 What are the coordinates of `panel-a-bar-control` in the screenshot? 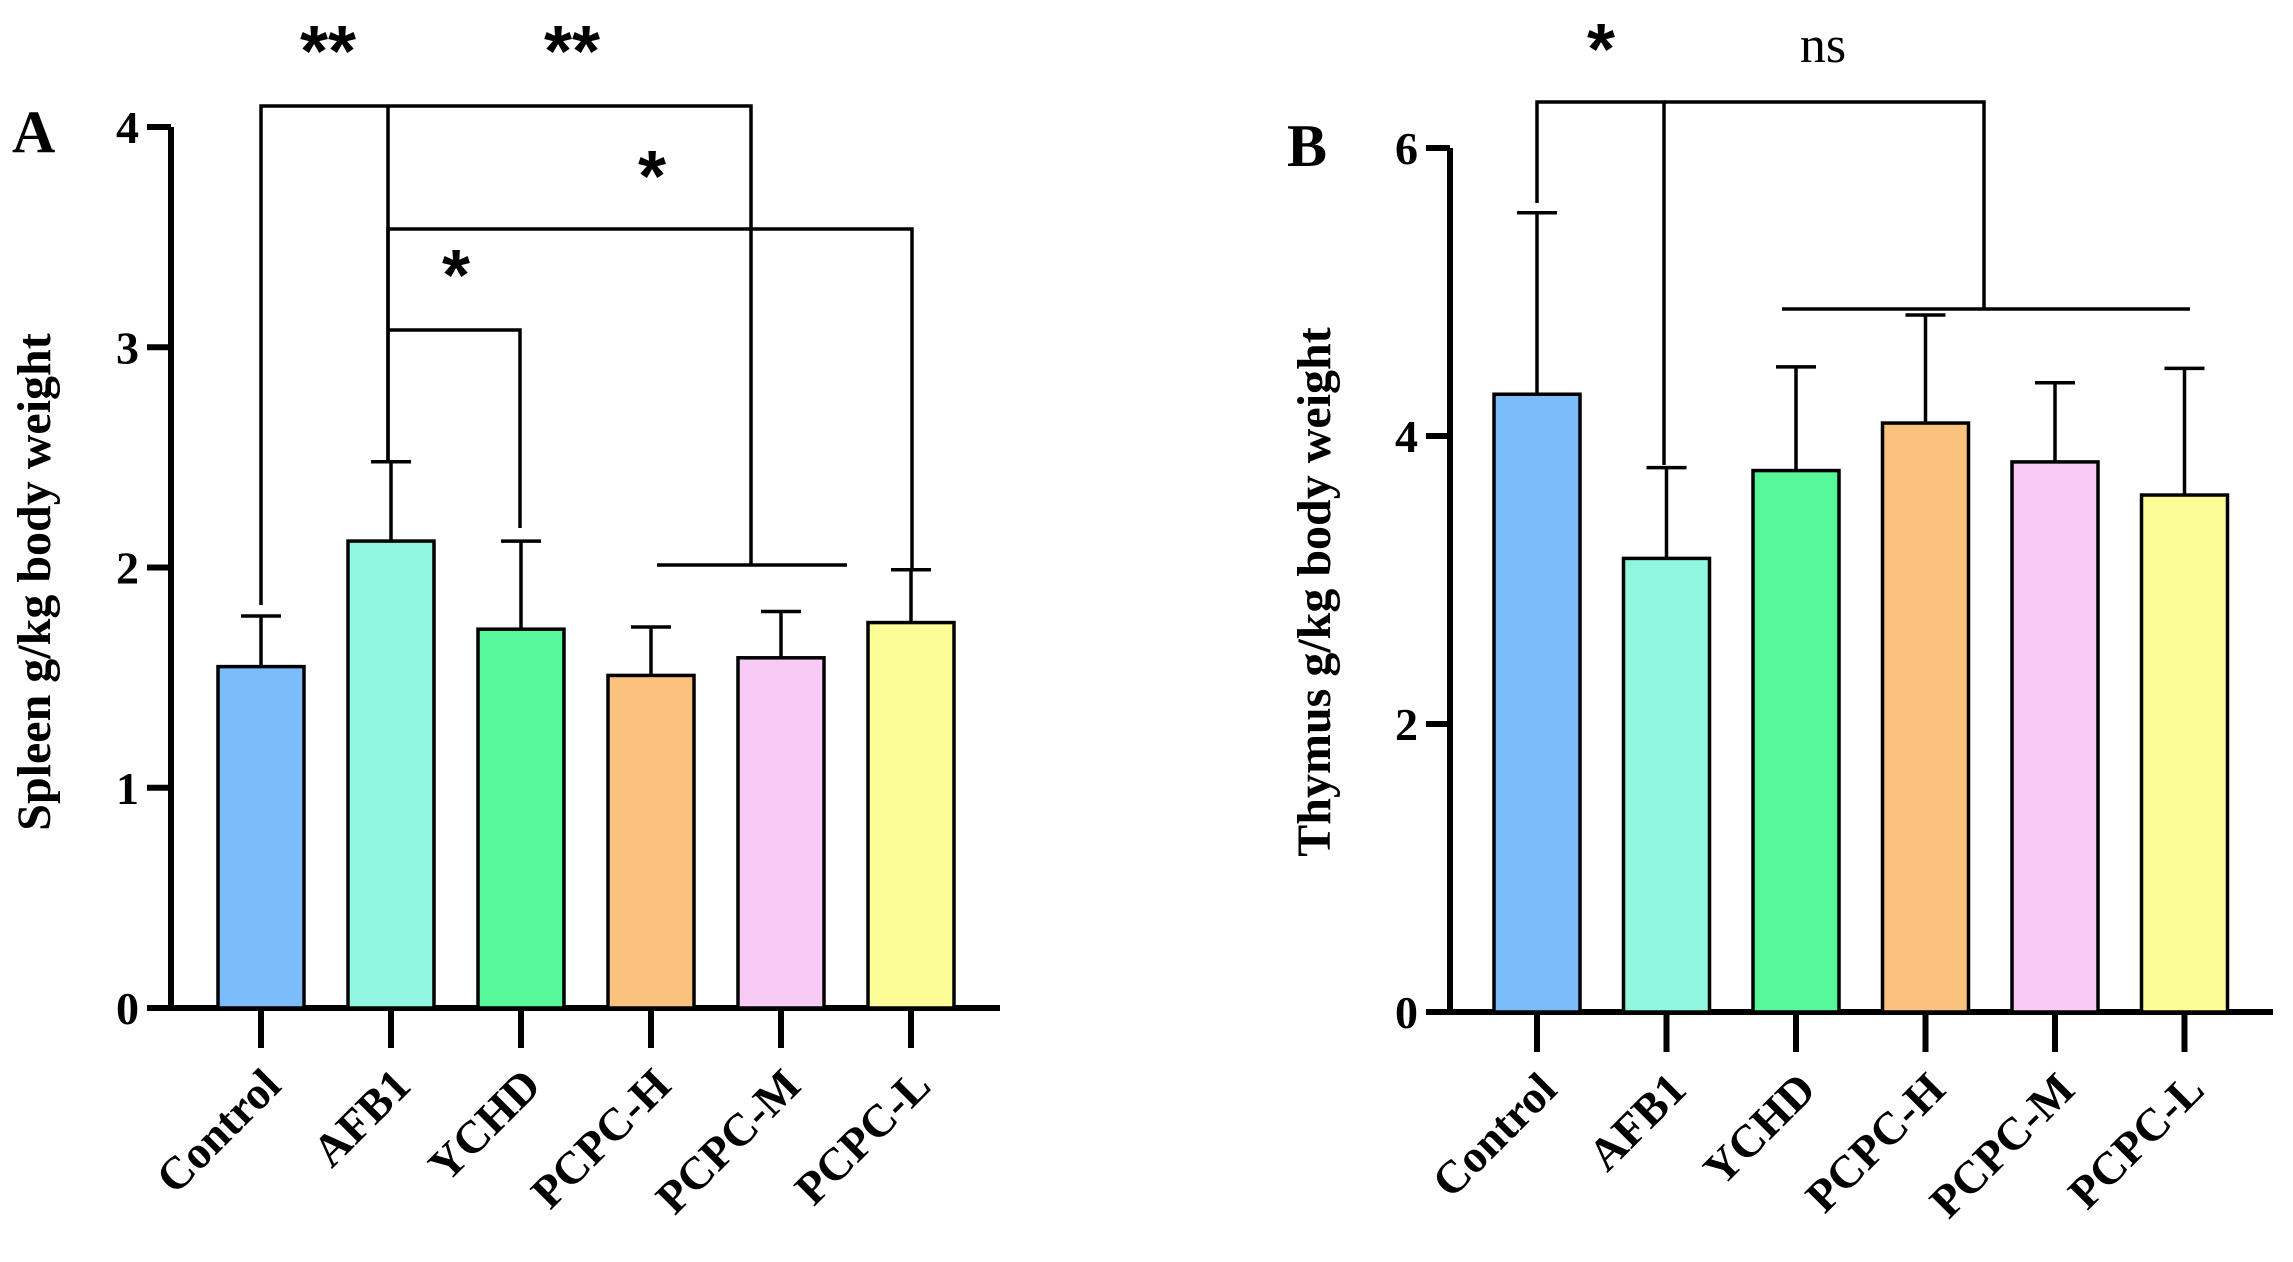 It's located at (261, 837).